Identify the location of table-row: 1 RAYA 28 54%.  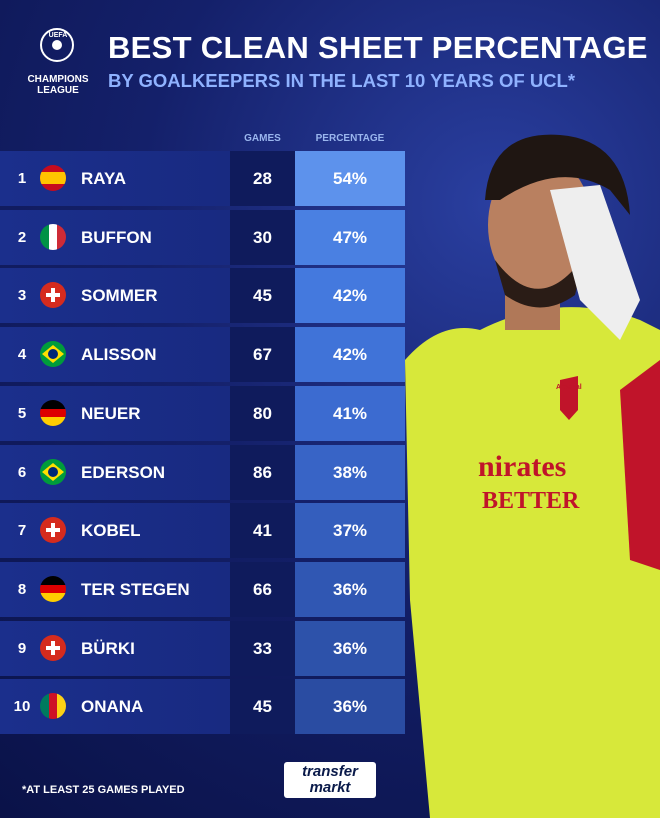
(202, 178).